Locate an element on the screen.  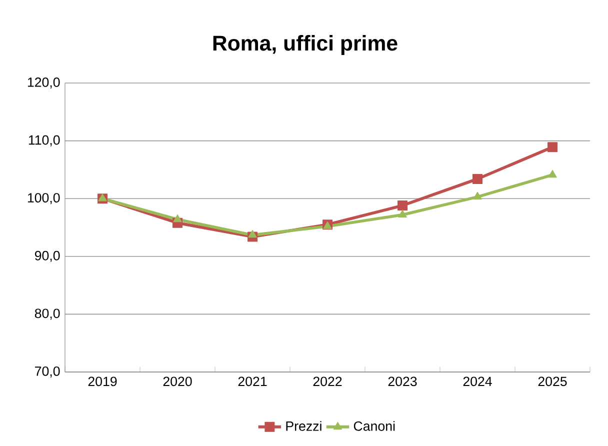
x-tick-label: 2019 is located at coordinates (102, 381).